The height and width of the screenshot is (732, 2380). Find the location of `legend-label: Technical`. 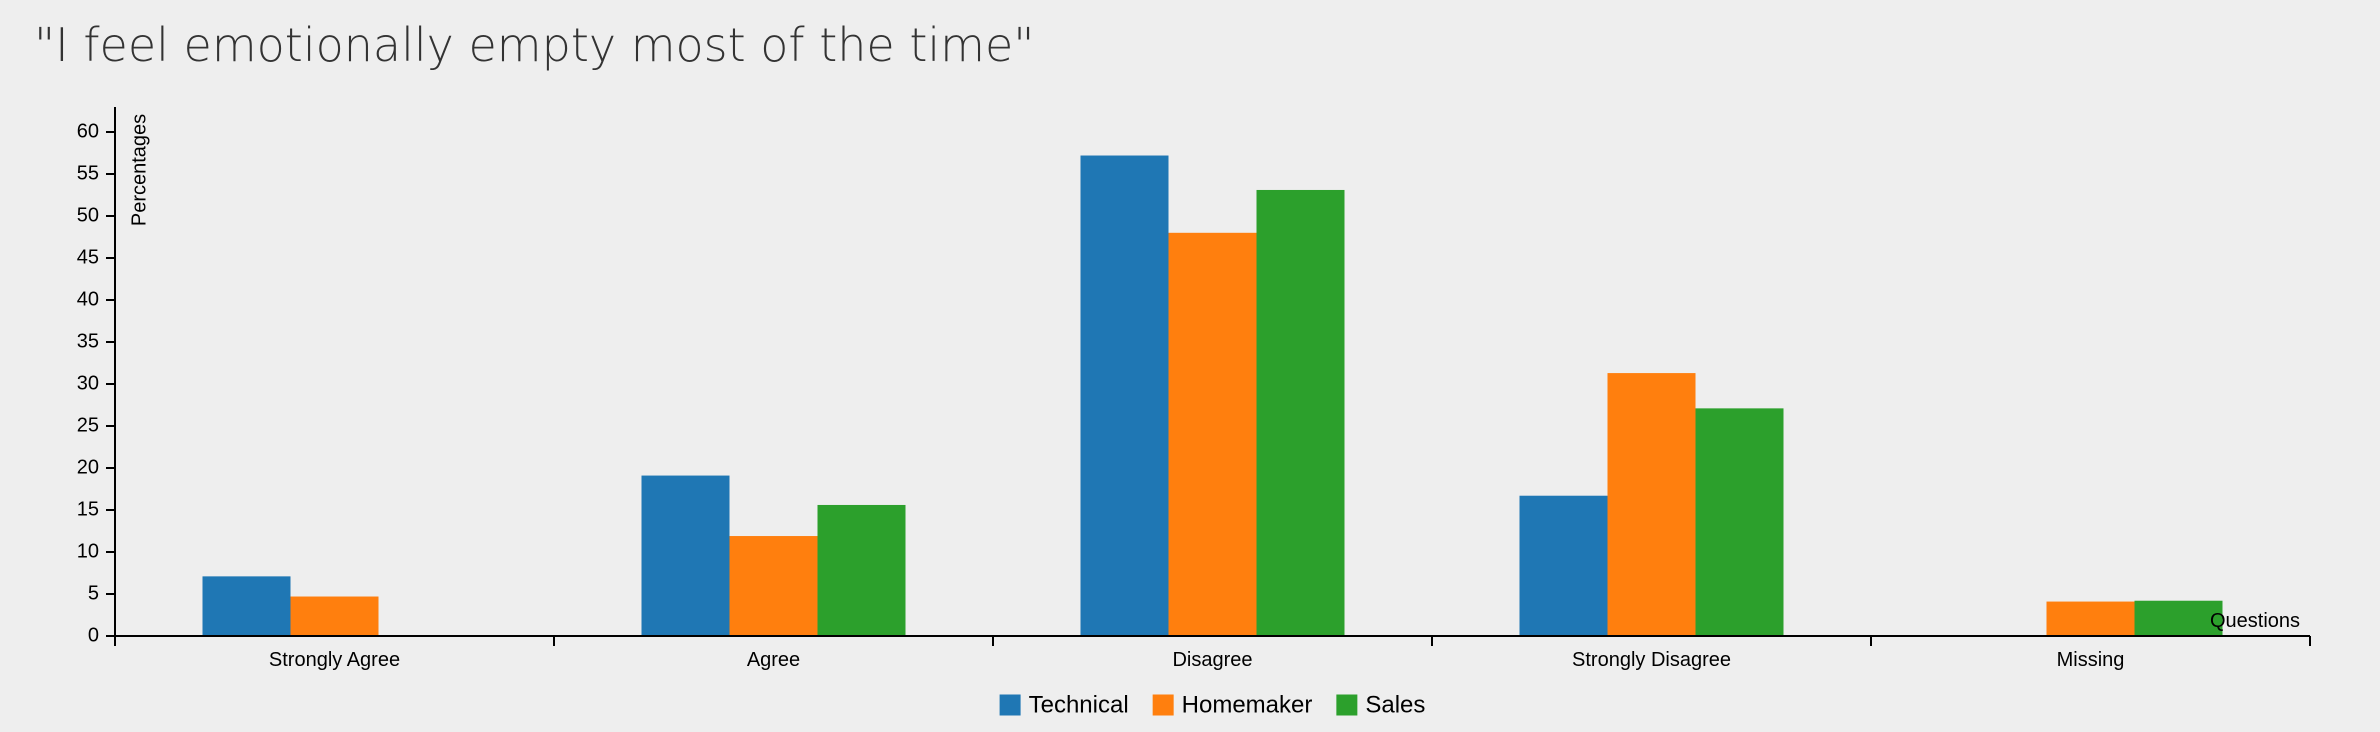

legend-label: Technical is located at coordinates (1079, 704).